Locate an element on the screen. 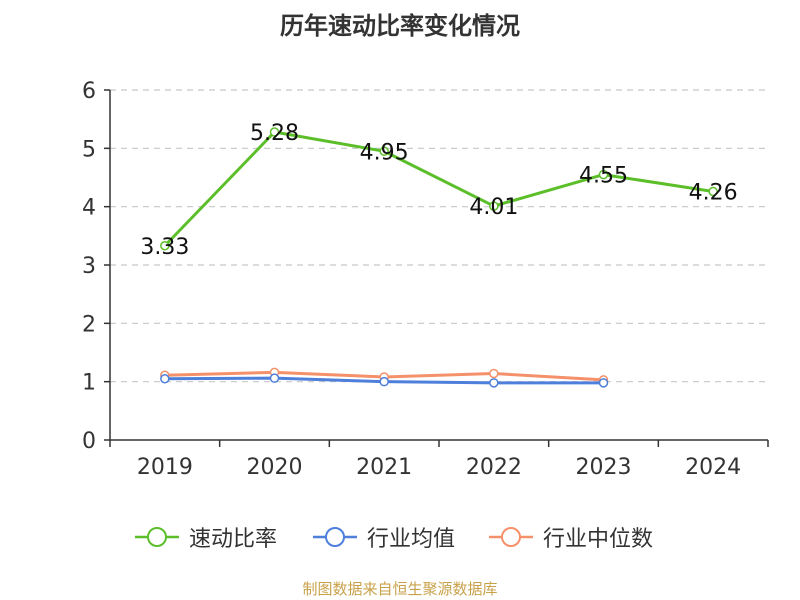  y-tick-label: 5 is located at coordinates (89, 149).